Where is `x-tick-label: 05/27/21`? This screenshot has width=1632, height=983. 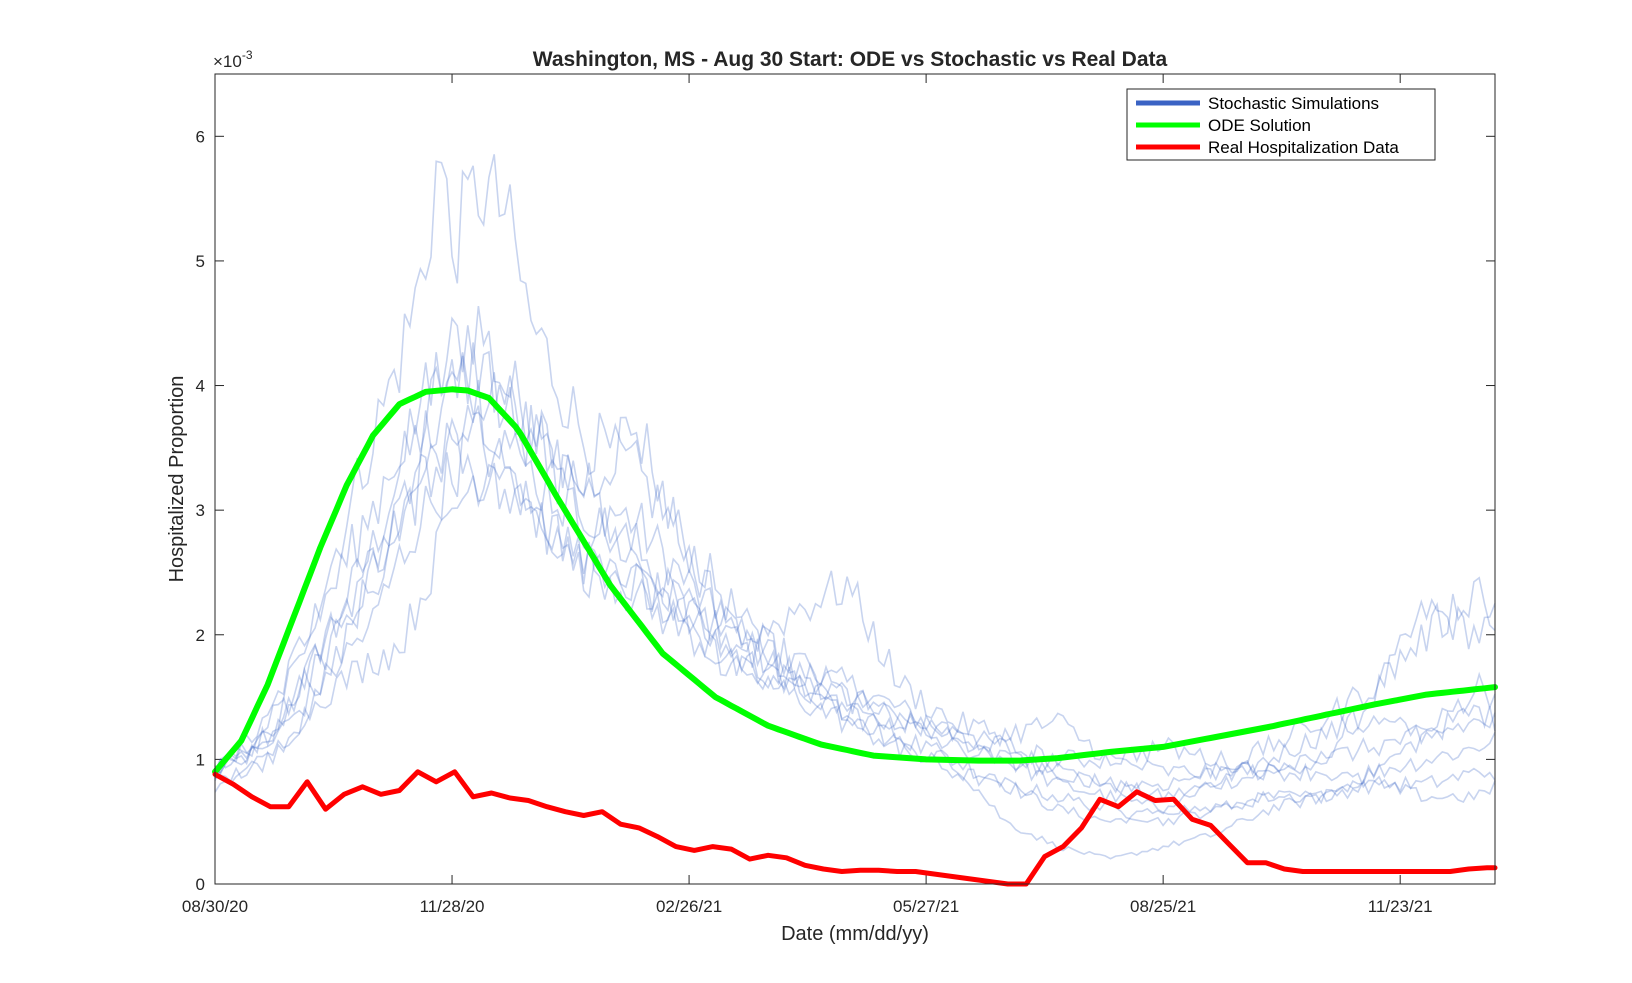
x-tick-label: 05/27/21 is located at coordinates (926, 906).